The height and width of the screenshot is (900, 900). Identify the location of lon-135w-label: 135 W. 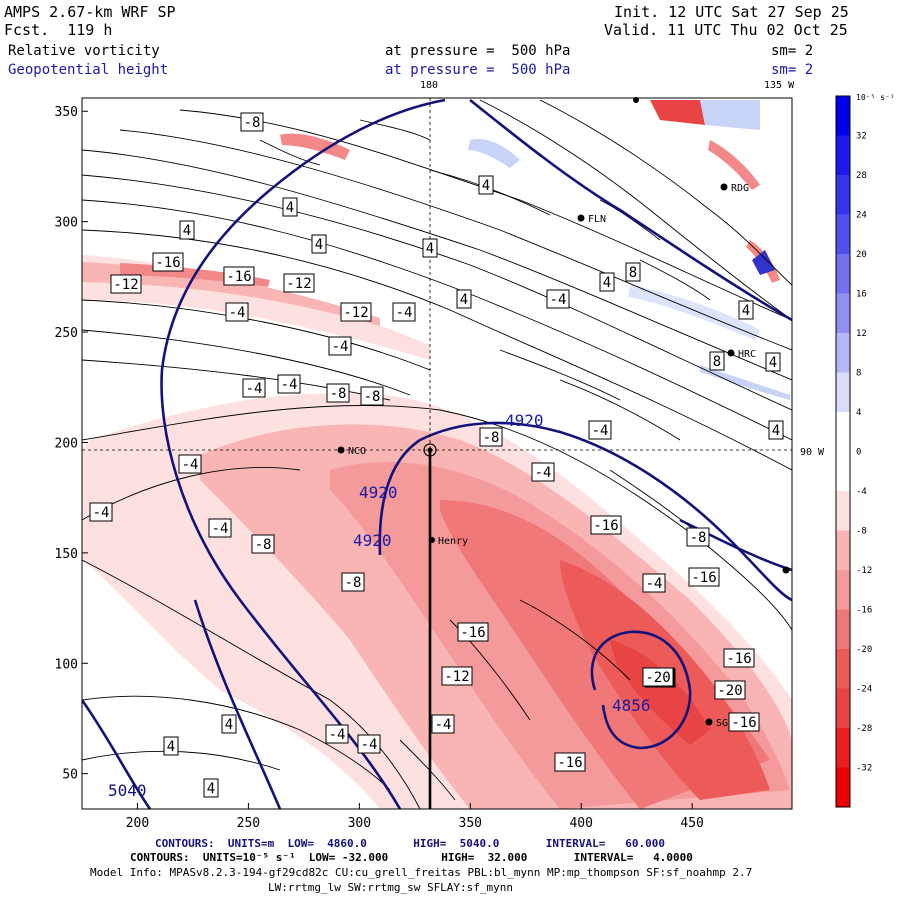
(779, 85).